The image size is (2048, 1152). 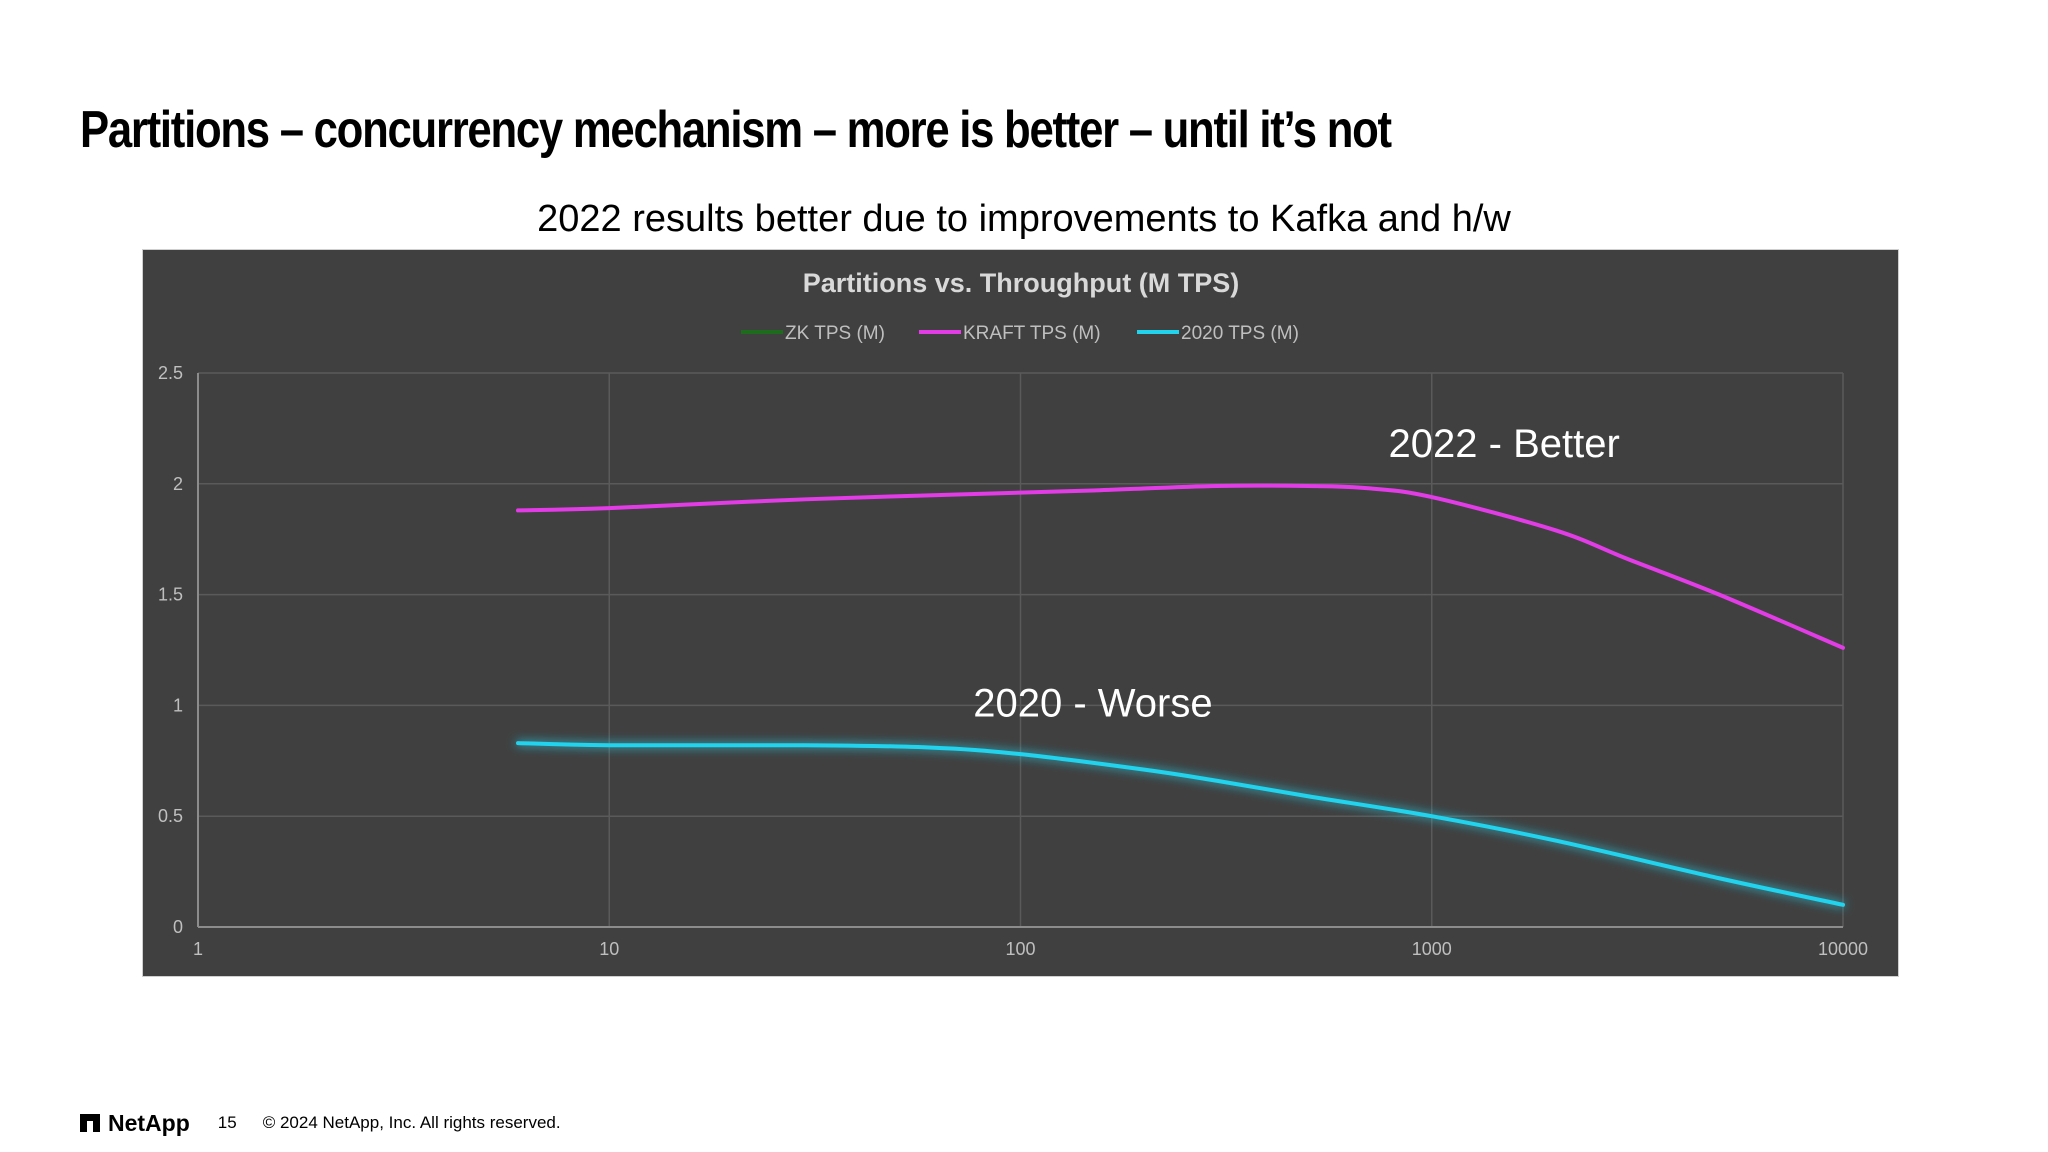 What do you see at coordinates (1021, 283) in the screenshot?
I see `chart-title: Partitions vs. Throughput (M TPS)` at bounding box center [1021, 283].